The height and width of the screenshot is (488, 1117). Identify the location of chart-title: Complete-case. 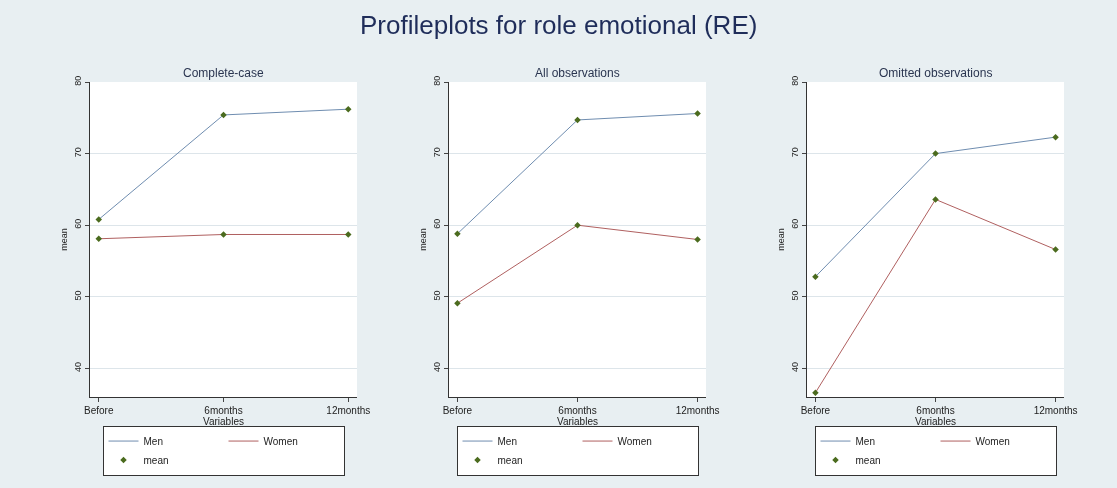
(224, 73).